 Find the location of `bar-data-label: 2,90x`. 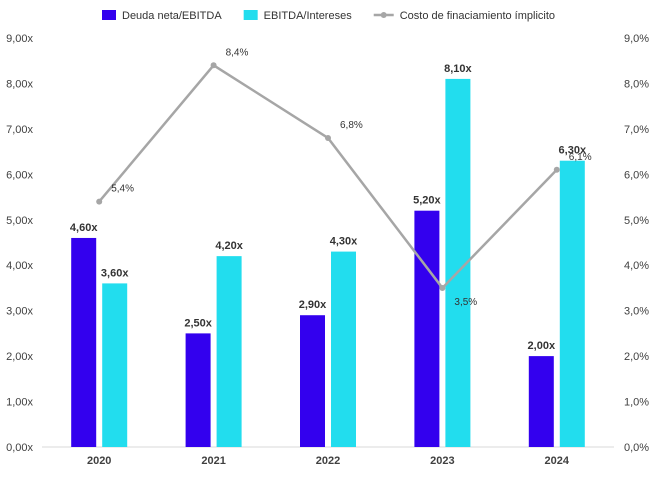

bar-data-label: 2,90x is located at coordinates (313, 305).